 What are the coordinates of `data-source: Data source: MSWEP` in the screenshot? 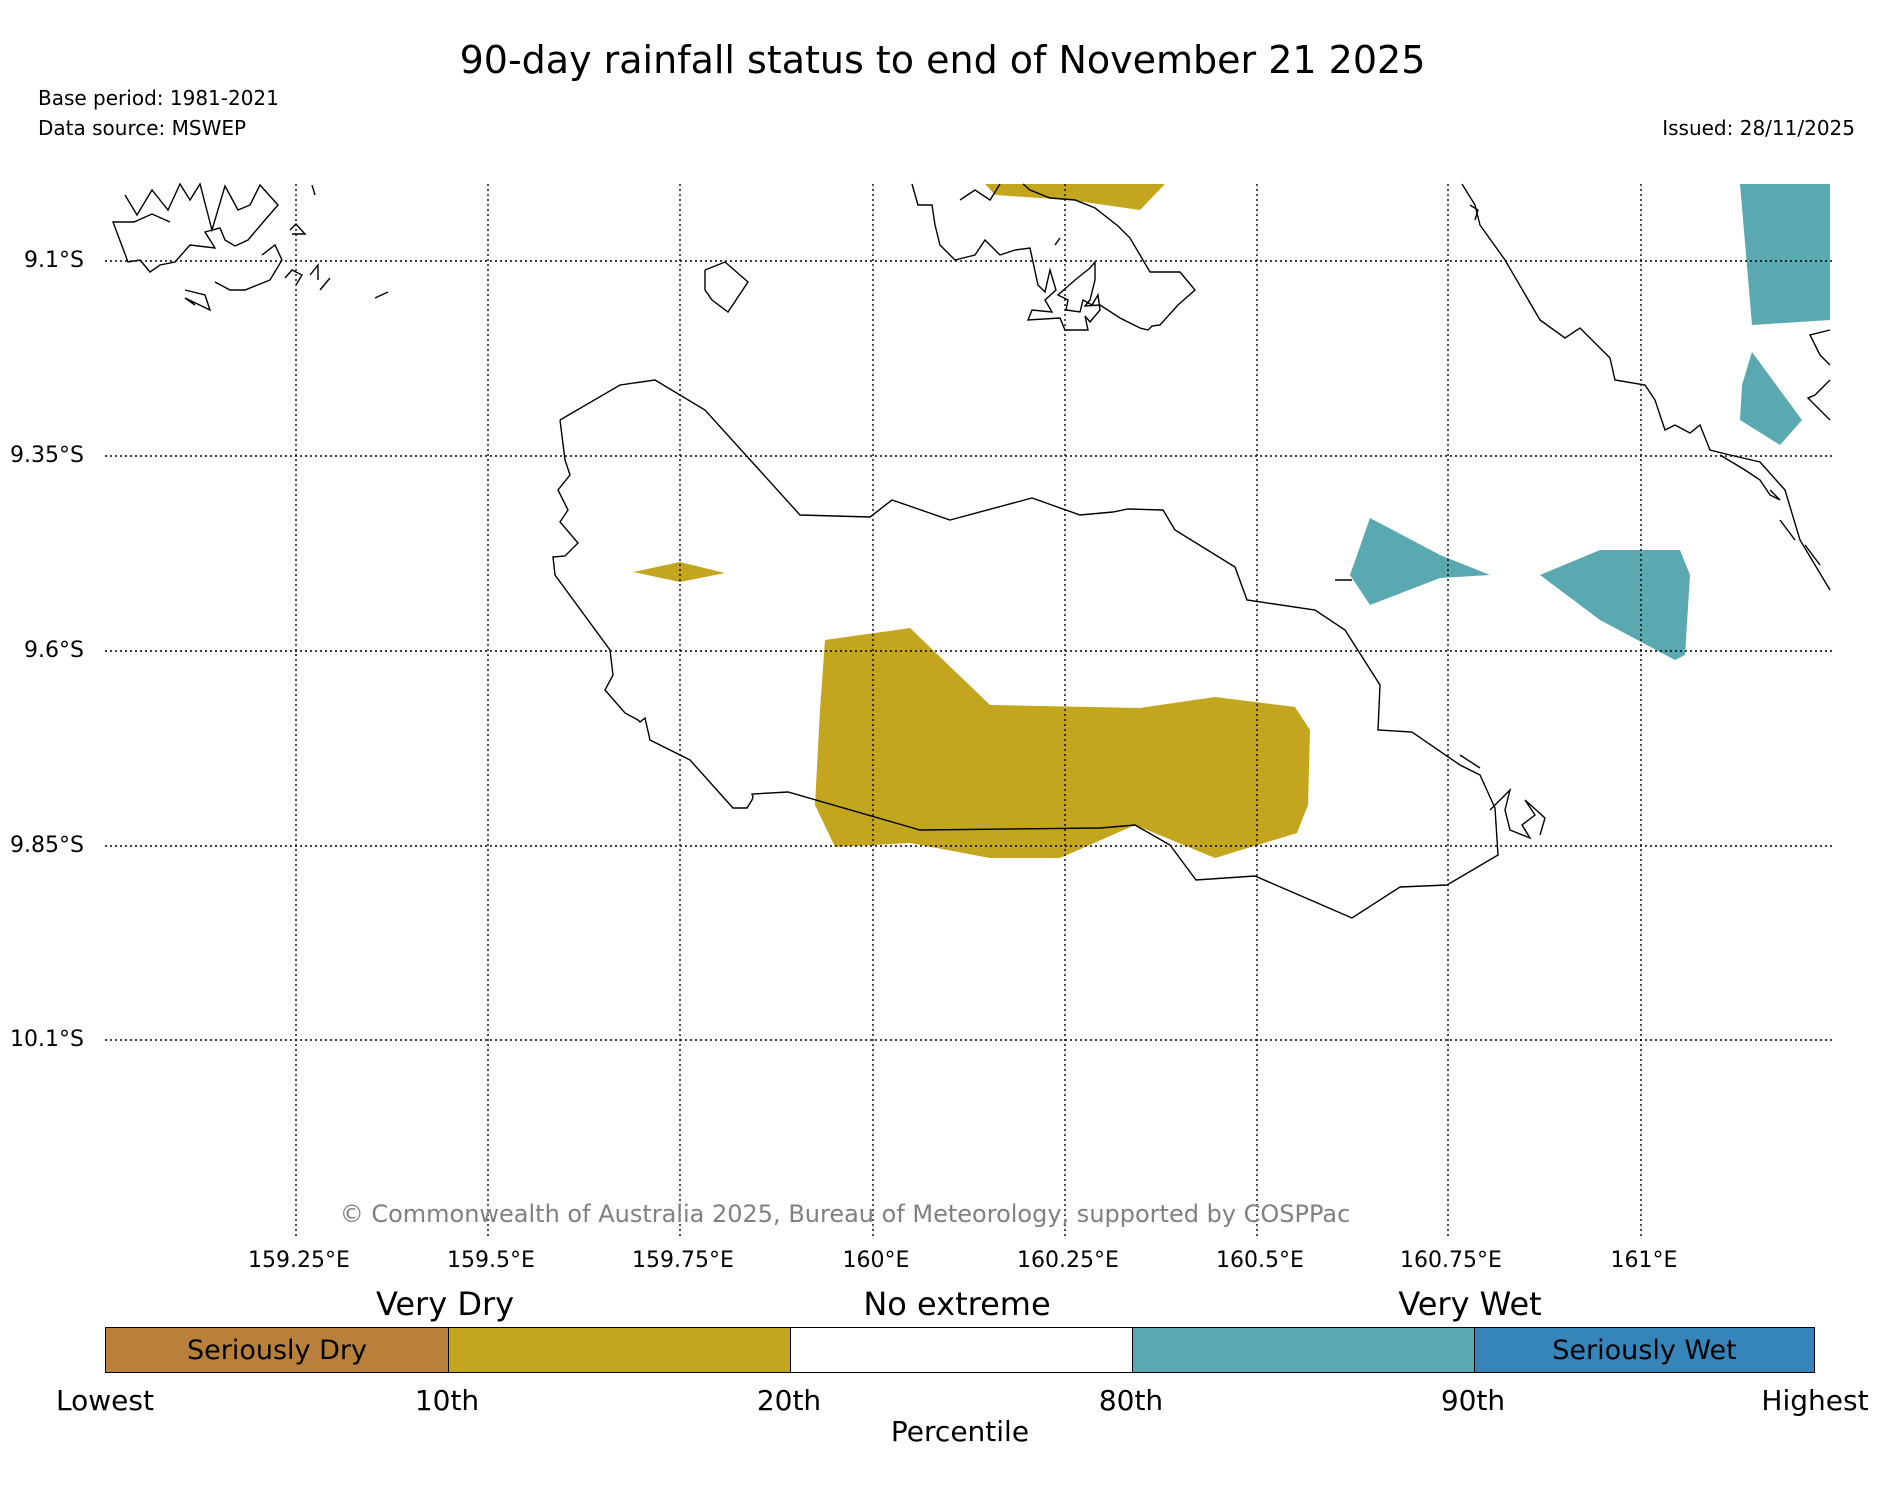 It's located at (142, 128).